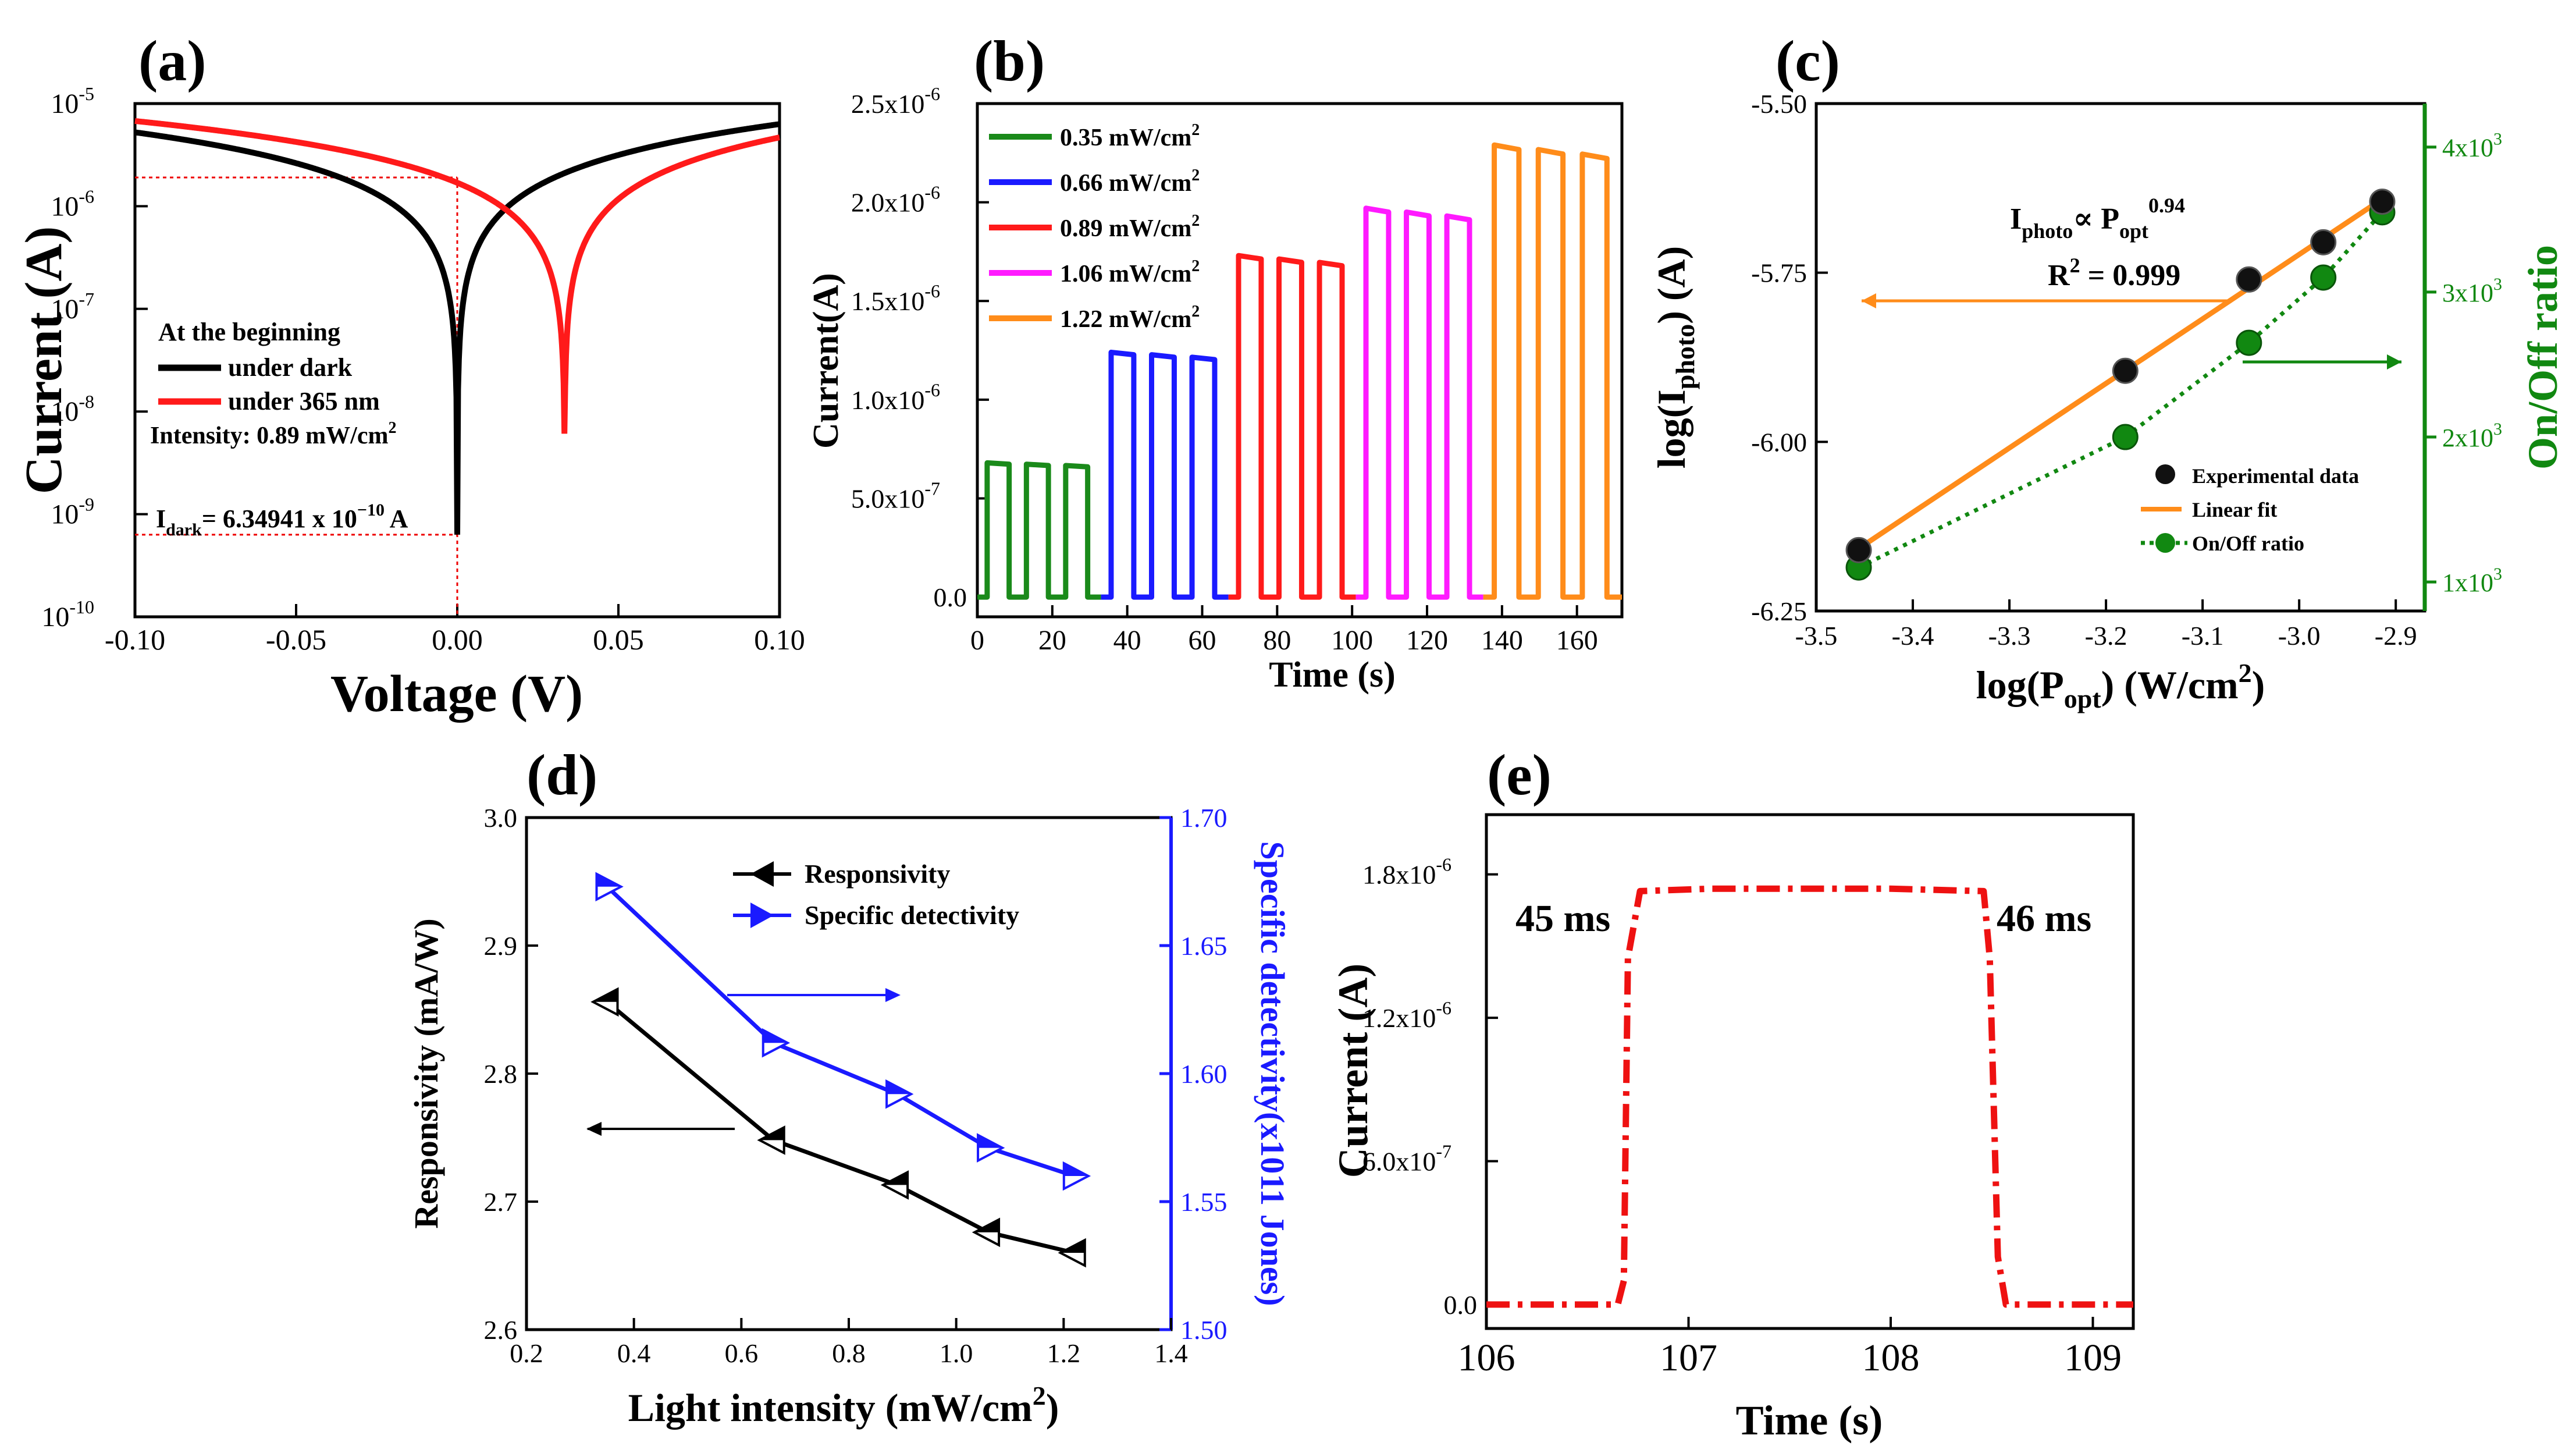  What do you see at coordinates (2093, 1358) in the screenshot?
I see `e-xtick-label: 109` at bounding box center [2093, 1358].